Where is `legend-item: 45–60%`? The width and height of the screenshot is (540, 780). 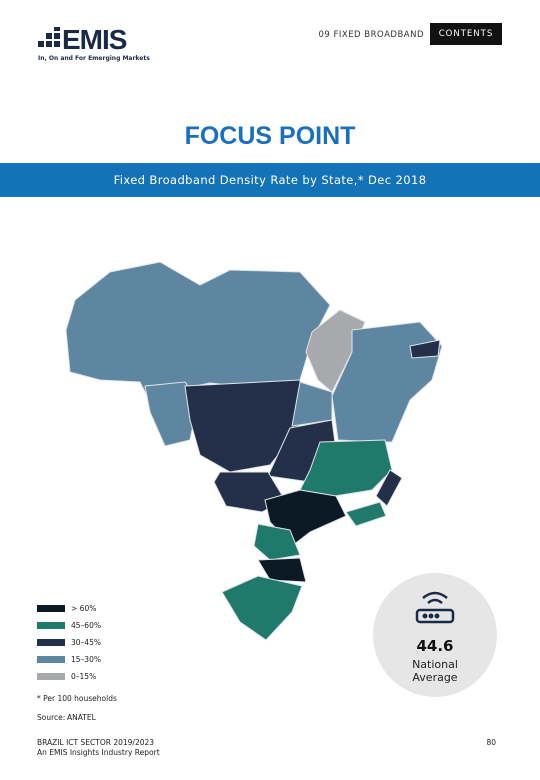
legend-item: 45–60% is located at coordinates (69, 625).